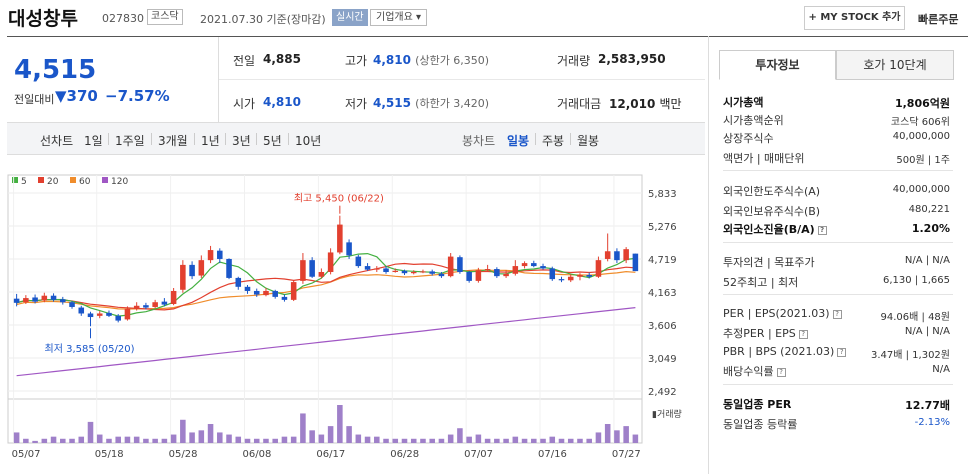 Image resolution: width=968 pixels, height=474 pixels. Describe the element at coordinates (929, 209) in the screenshot. I see `info-row-value: 480,221` at that location.